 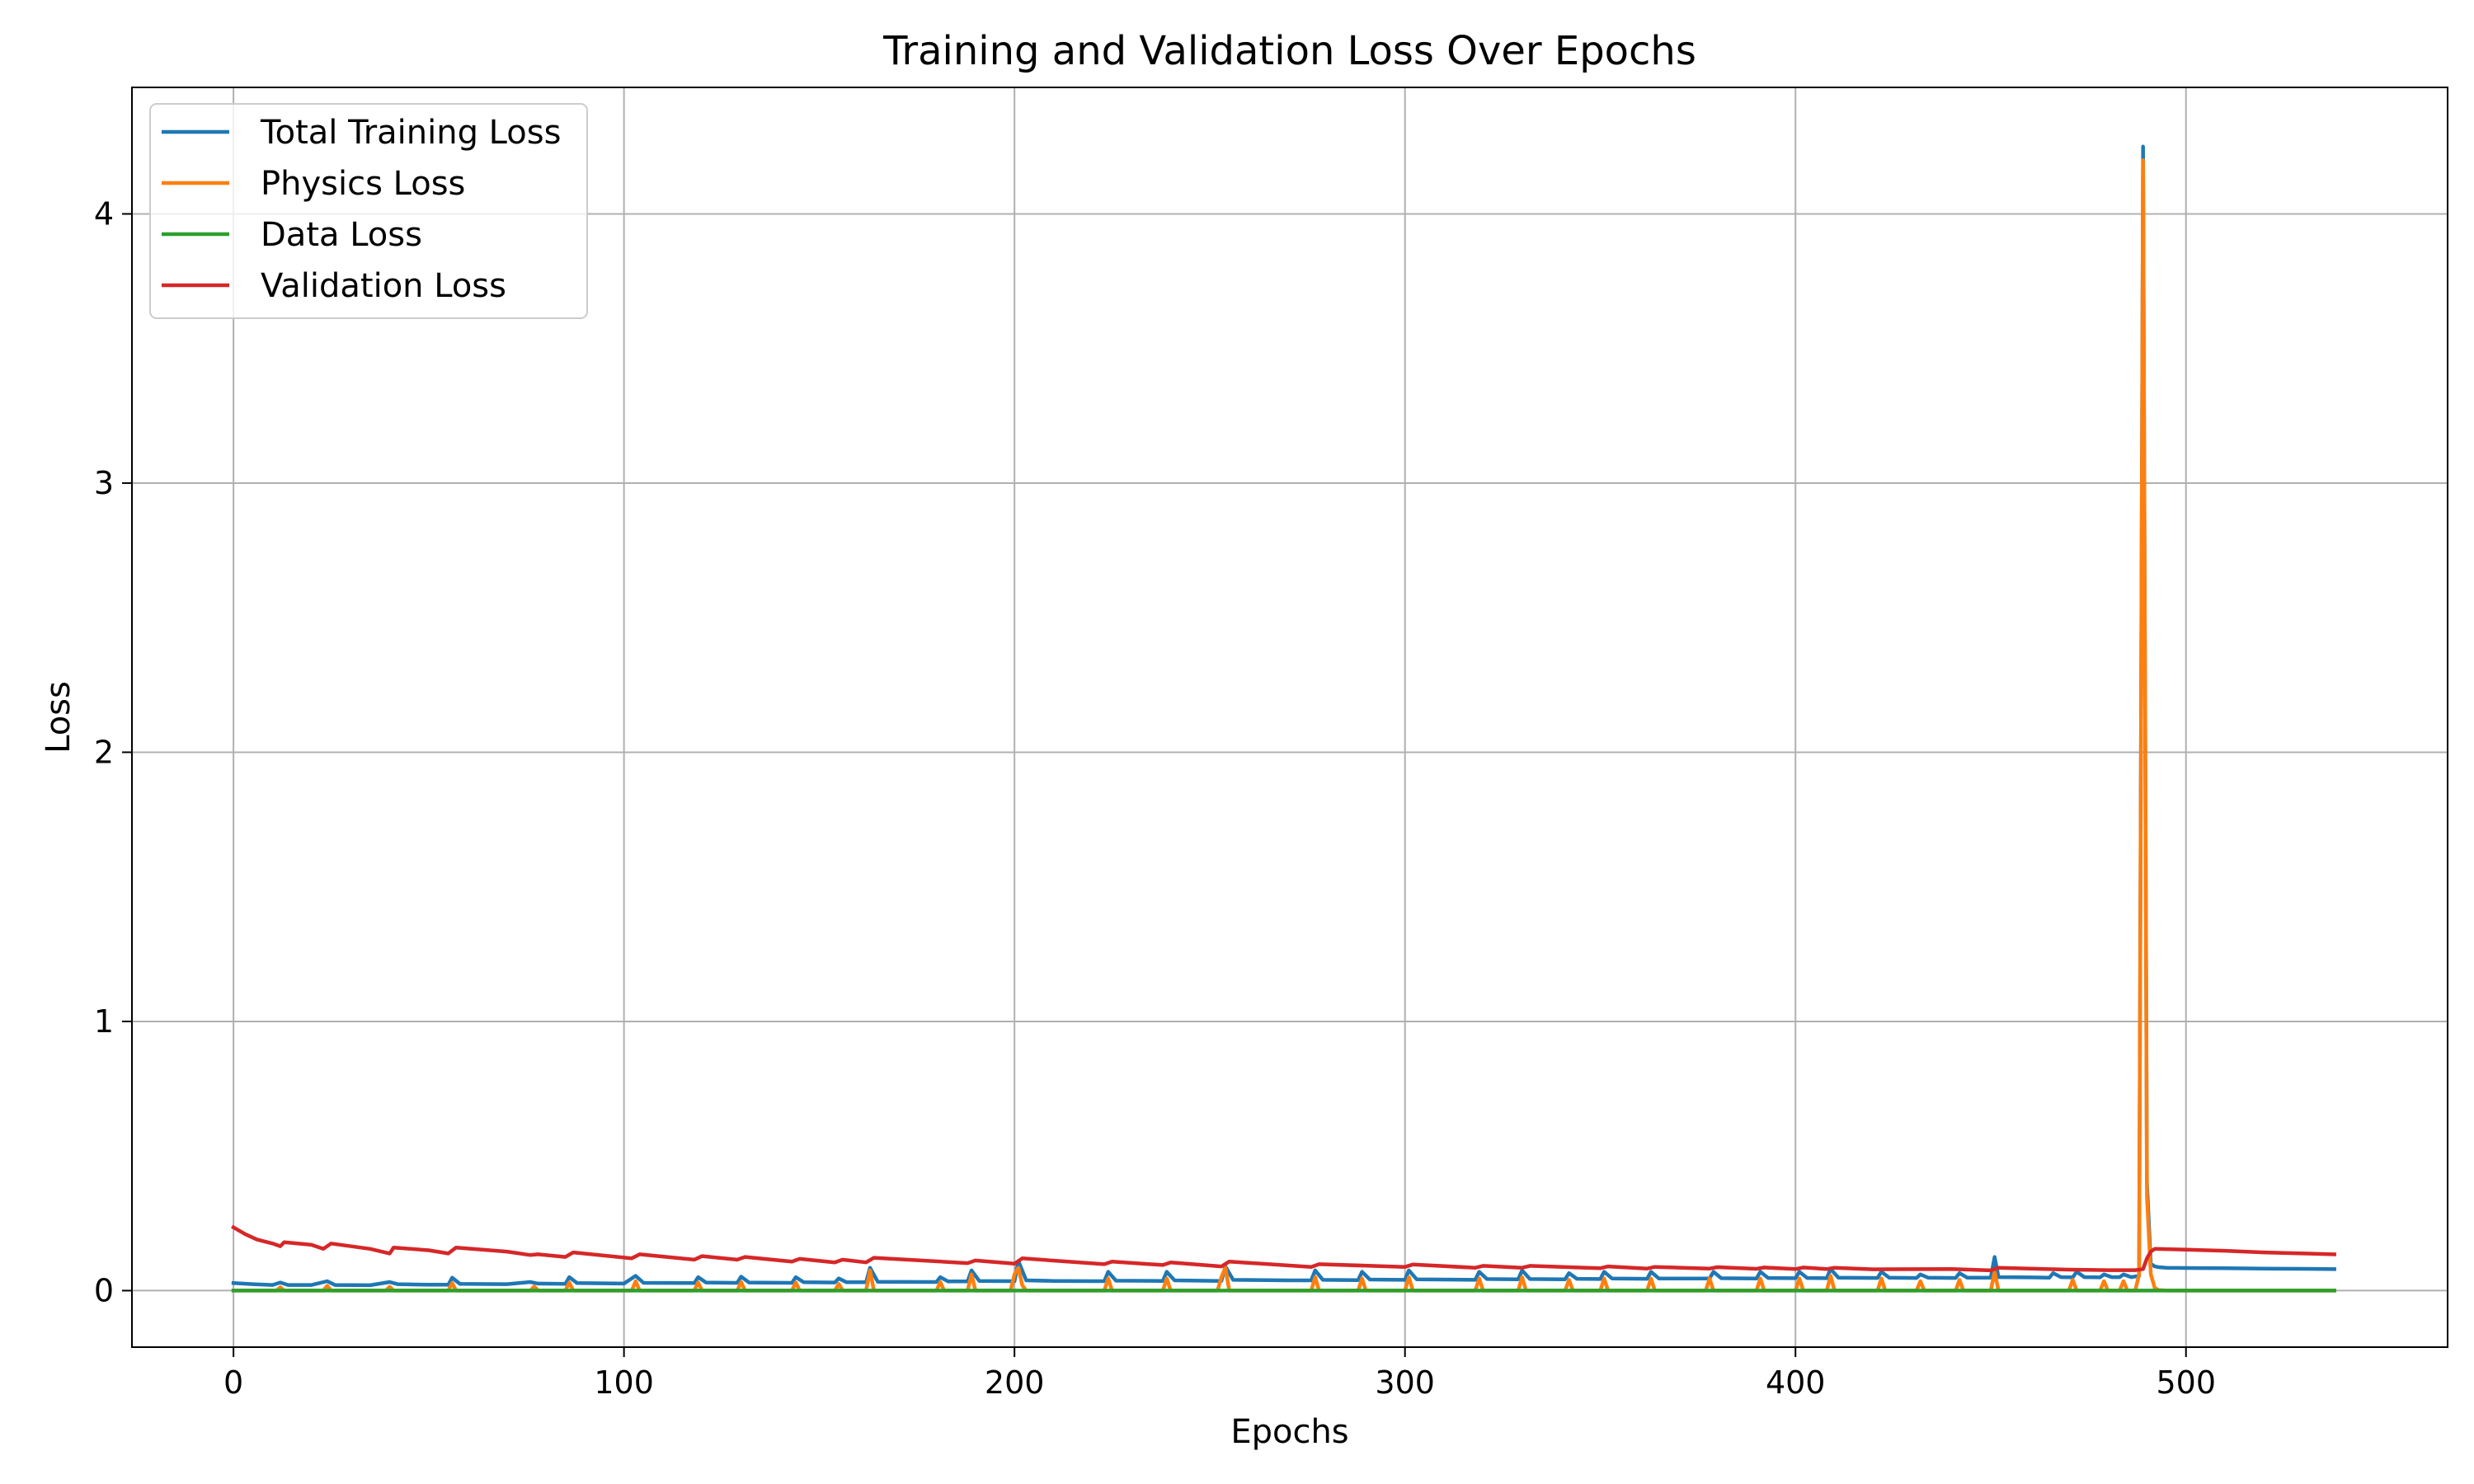 What do you see at coordinates (1405, 1382) in the screenshot?
I see `x-tick-label: 300` at bounding box center [1405, 1382].